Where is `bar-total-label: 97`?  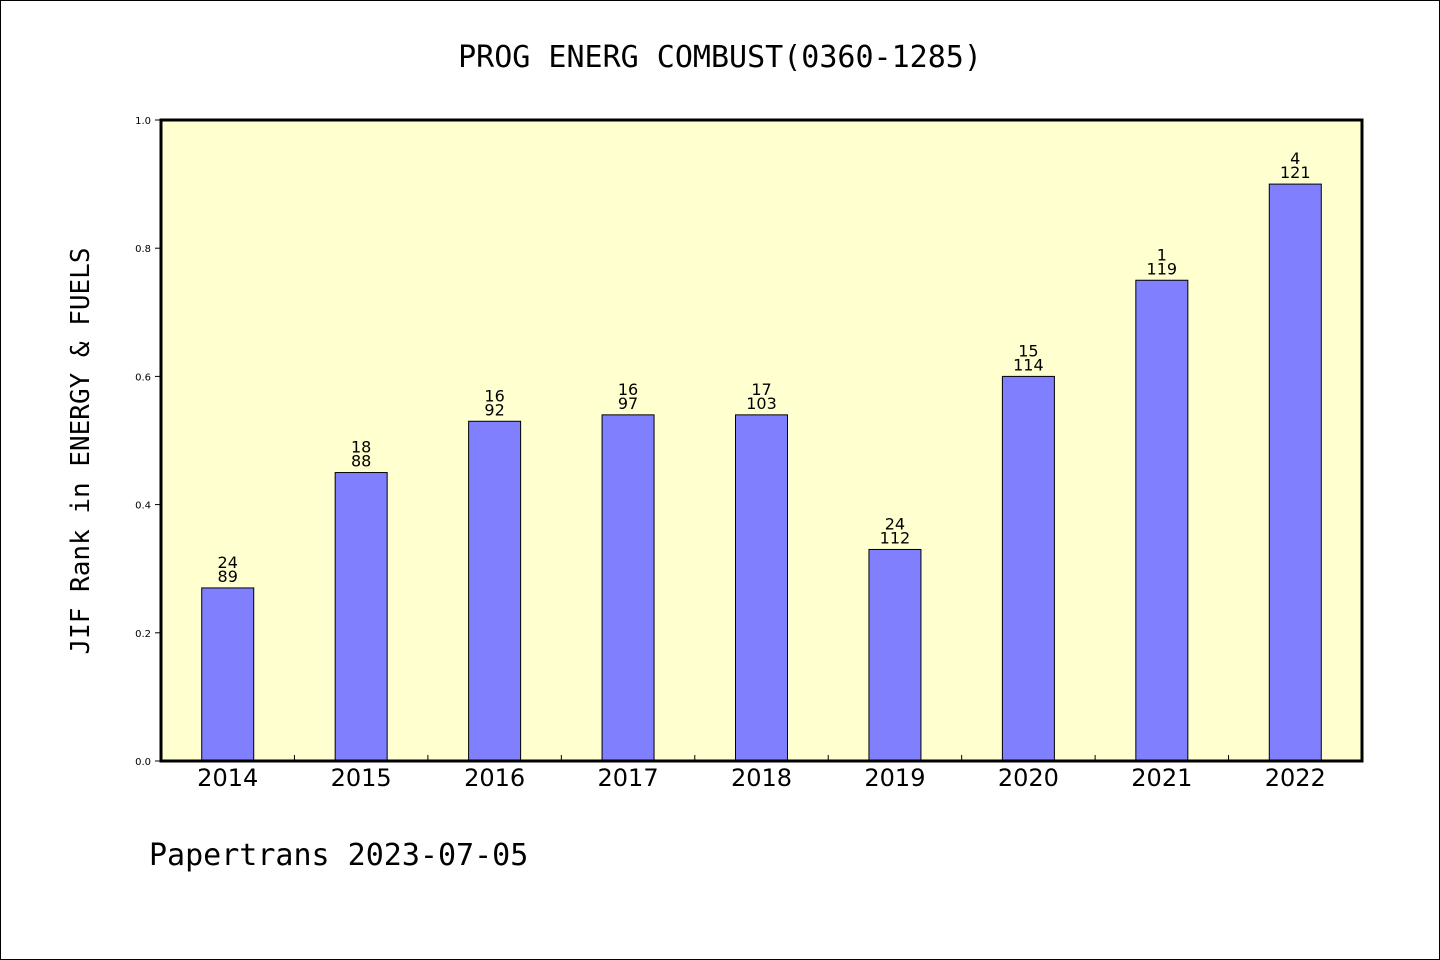
bar-total-label: 97 is located at coordinates (628, 403).